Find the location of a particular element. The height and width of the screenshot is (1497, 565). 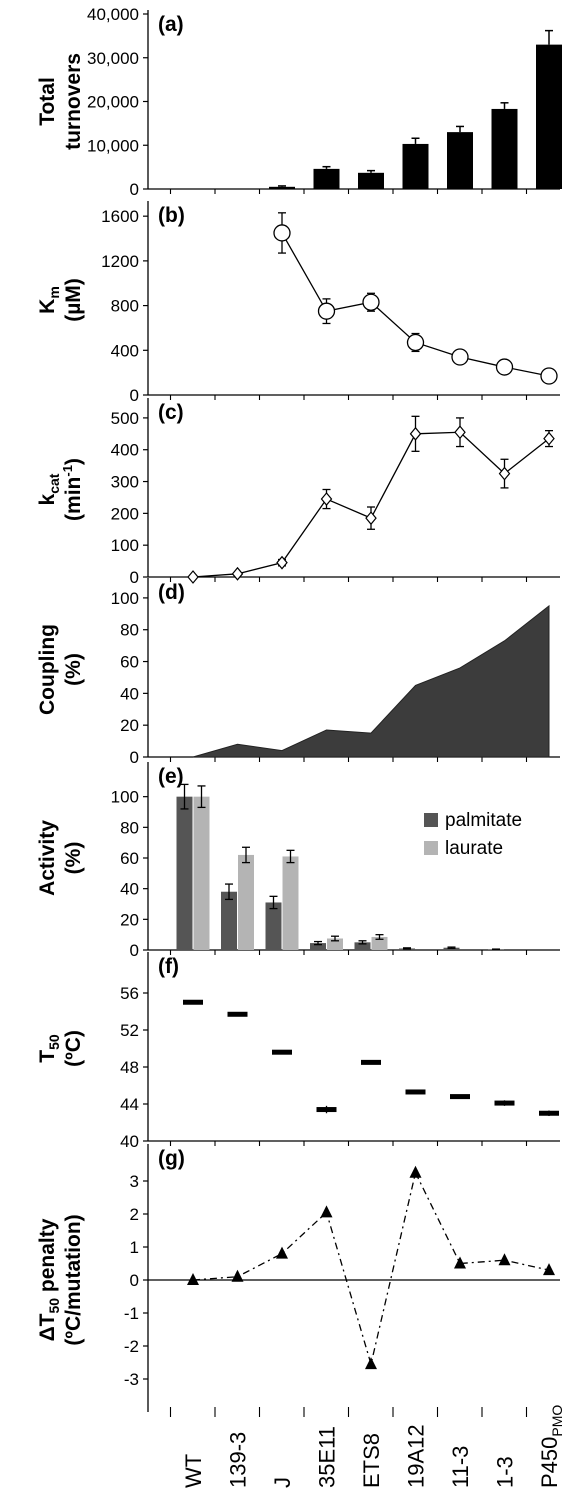

x-category-text: P450 is located at coordinates (549, 1462).